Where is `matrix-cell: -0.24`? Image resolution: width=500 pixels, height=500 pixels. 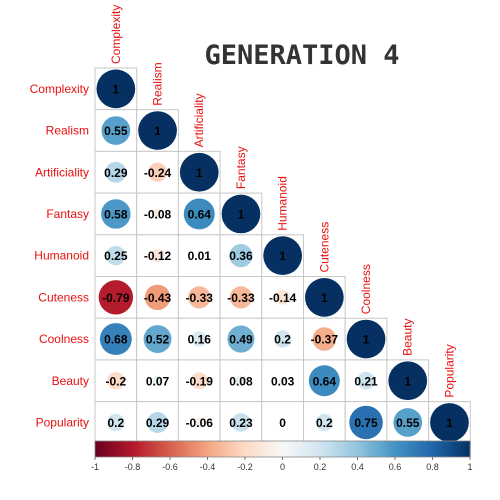 matrix-cell: -0.24 is located at coordinates (157, 172).